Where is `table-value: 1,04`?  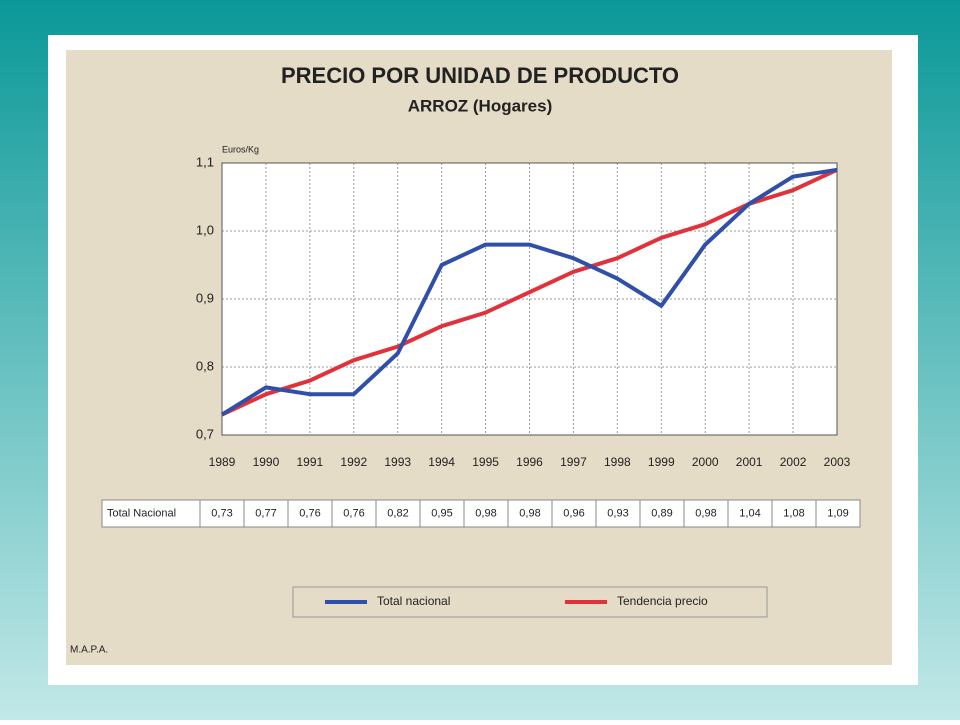
table-value: 1,04 is located at coordinates (749, 513).